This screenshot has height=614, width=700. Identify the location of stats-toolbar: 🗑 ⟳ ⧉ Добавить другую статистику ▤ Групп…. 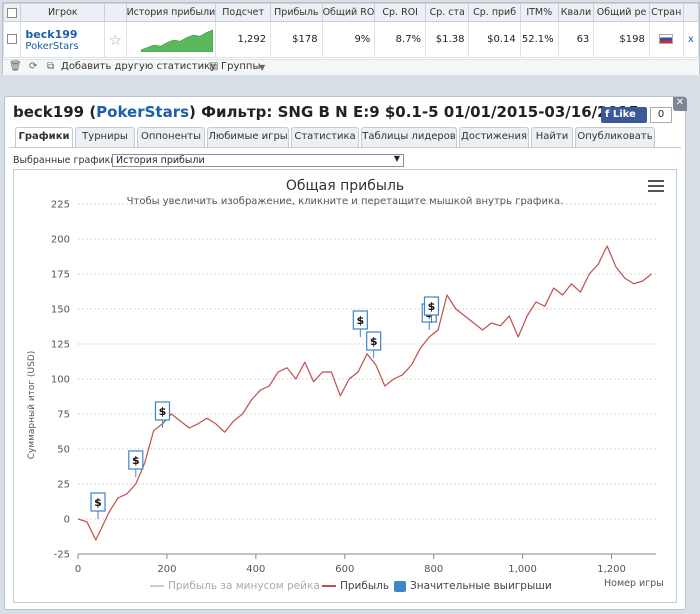
(351, 67).